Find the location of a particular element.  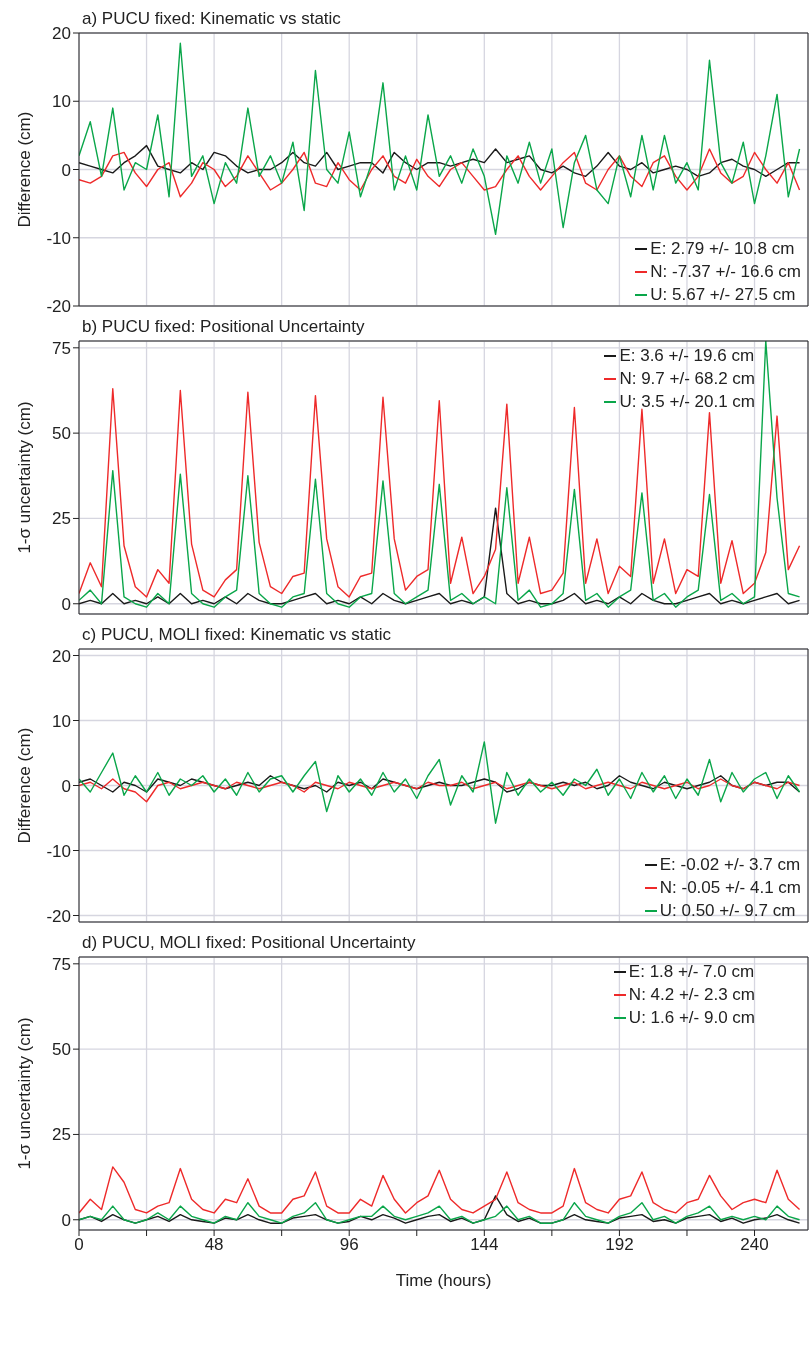

x-tick-label: 144 is located at coordinates (484, 1245).